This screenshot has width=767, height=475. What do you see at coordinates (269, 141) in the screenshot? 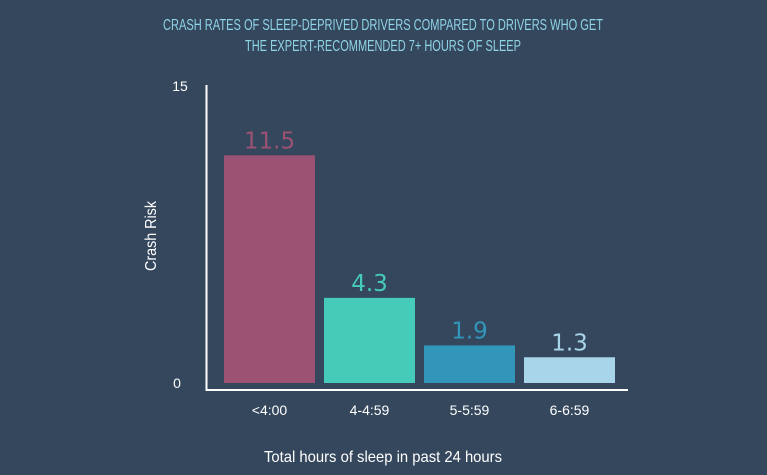
I see `bar-value-label-1: 11.5` at bounding box center [269, 141].